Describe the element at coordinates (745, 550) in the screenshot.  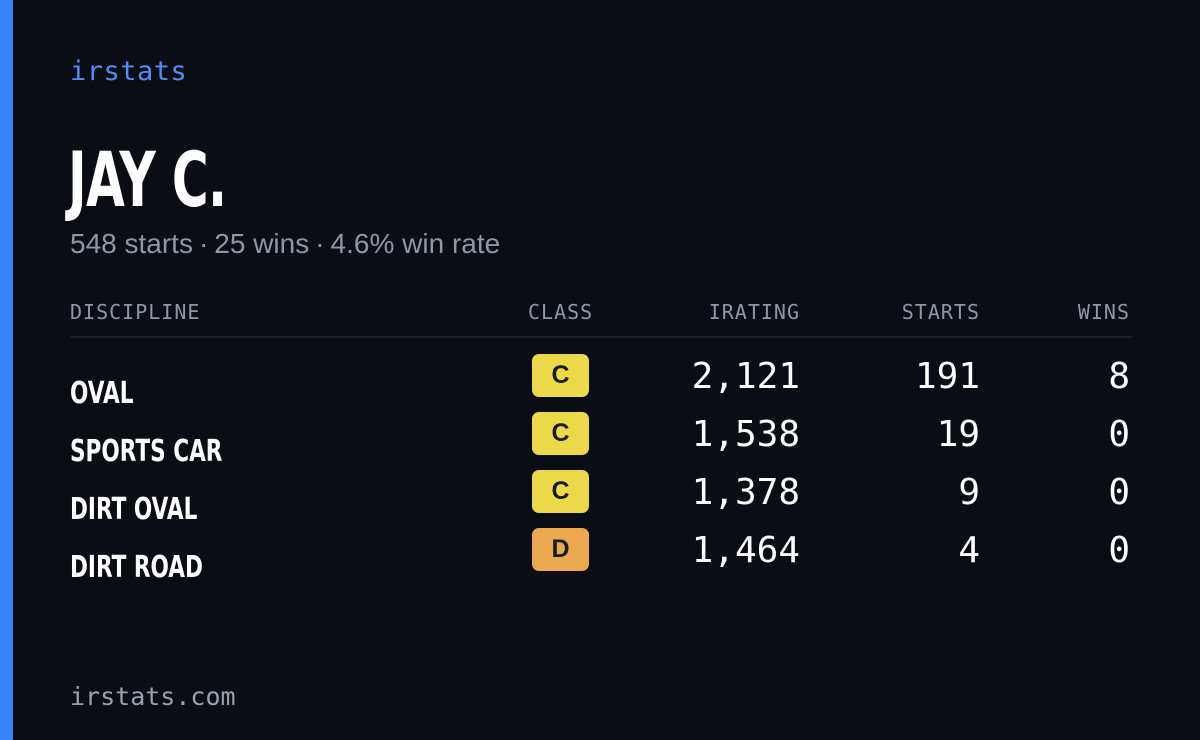
I see `irating-value: 1,464` at that location.